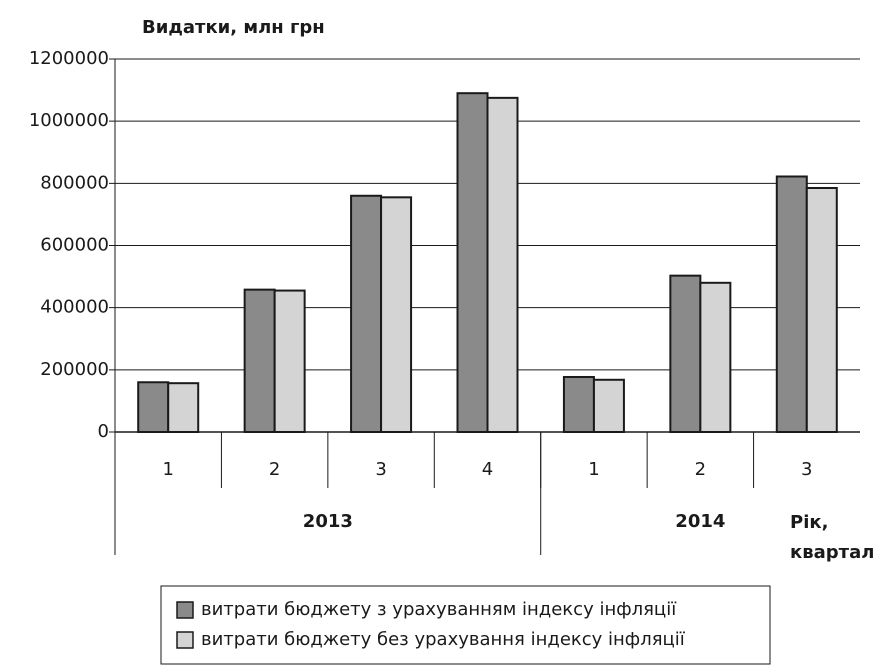 This screenshot has width=876, height=666. What do you see at coordinates (74, 245) in the screenshot?
I see `y-tick-label: 600000` at bounding box center [74, 245].